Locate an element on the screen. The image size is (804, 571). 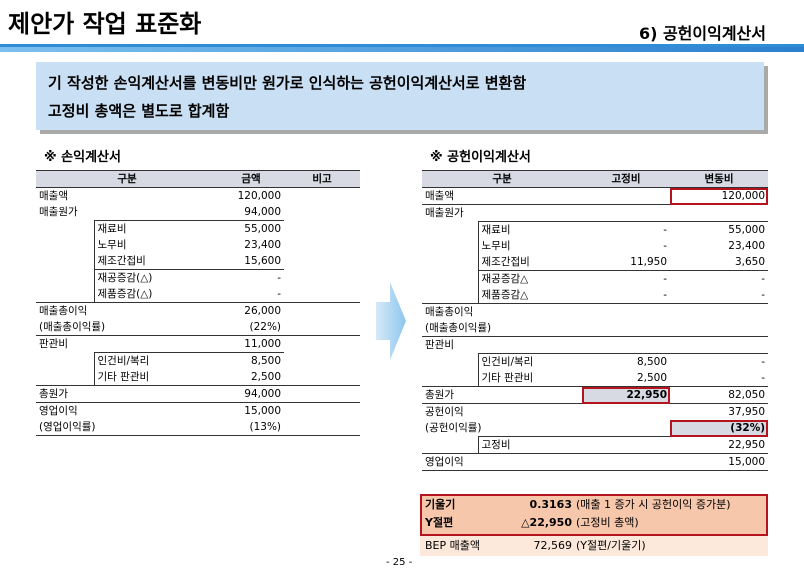
slope-value: 0.3163 is located at coordinates (550, 504).